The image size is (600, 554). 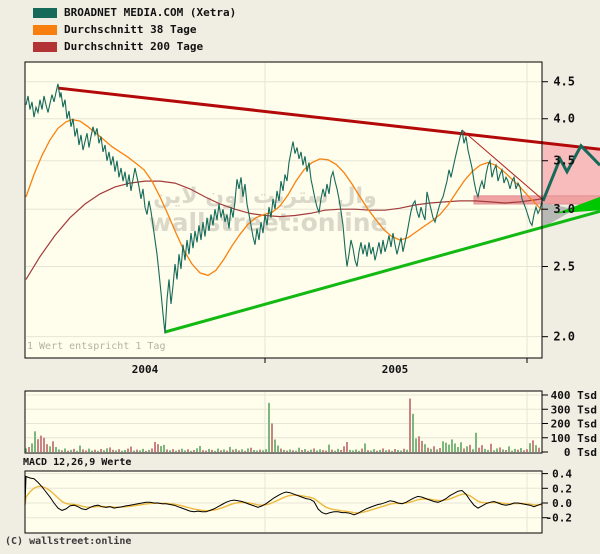 What do you see at coordinates (562, 474) in the screenshot?
I see `macd-axis-label: 0.4` at bounding box center [562, 474].